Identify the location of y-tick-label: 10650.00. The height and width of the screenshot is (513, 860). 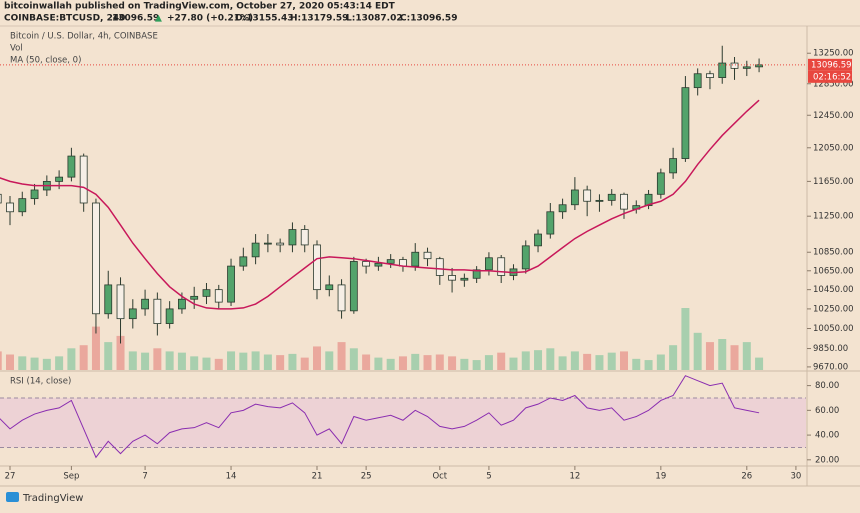
(833, 271).